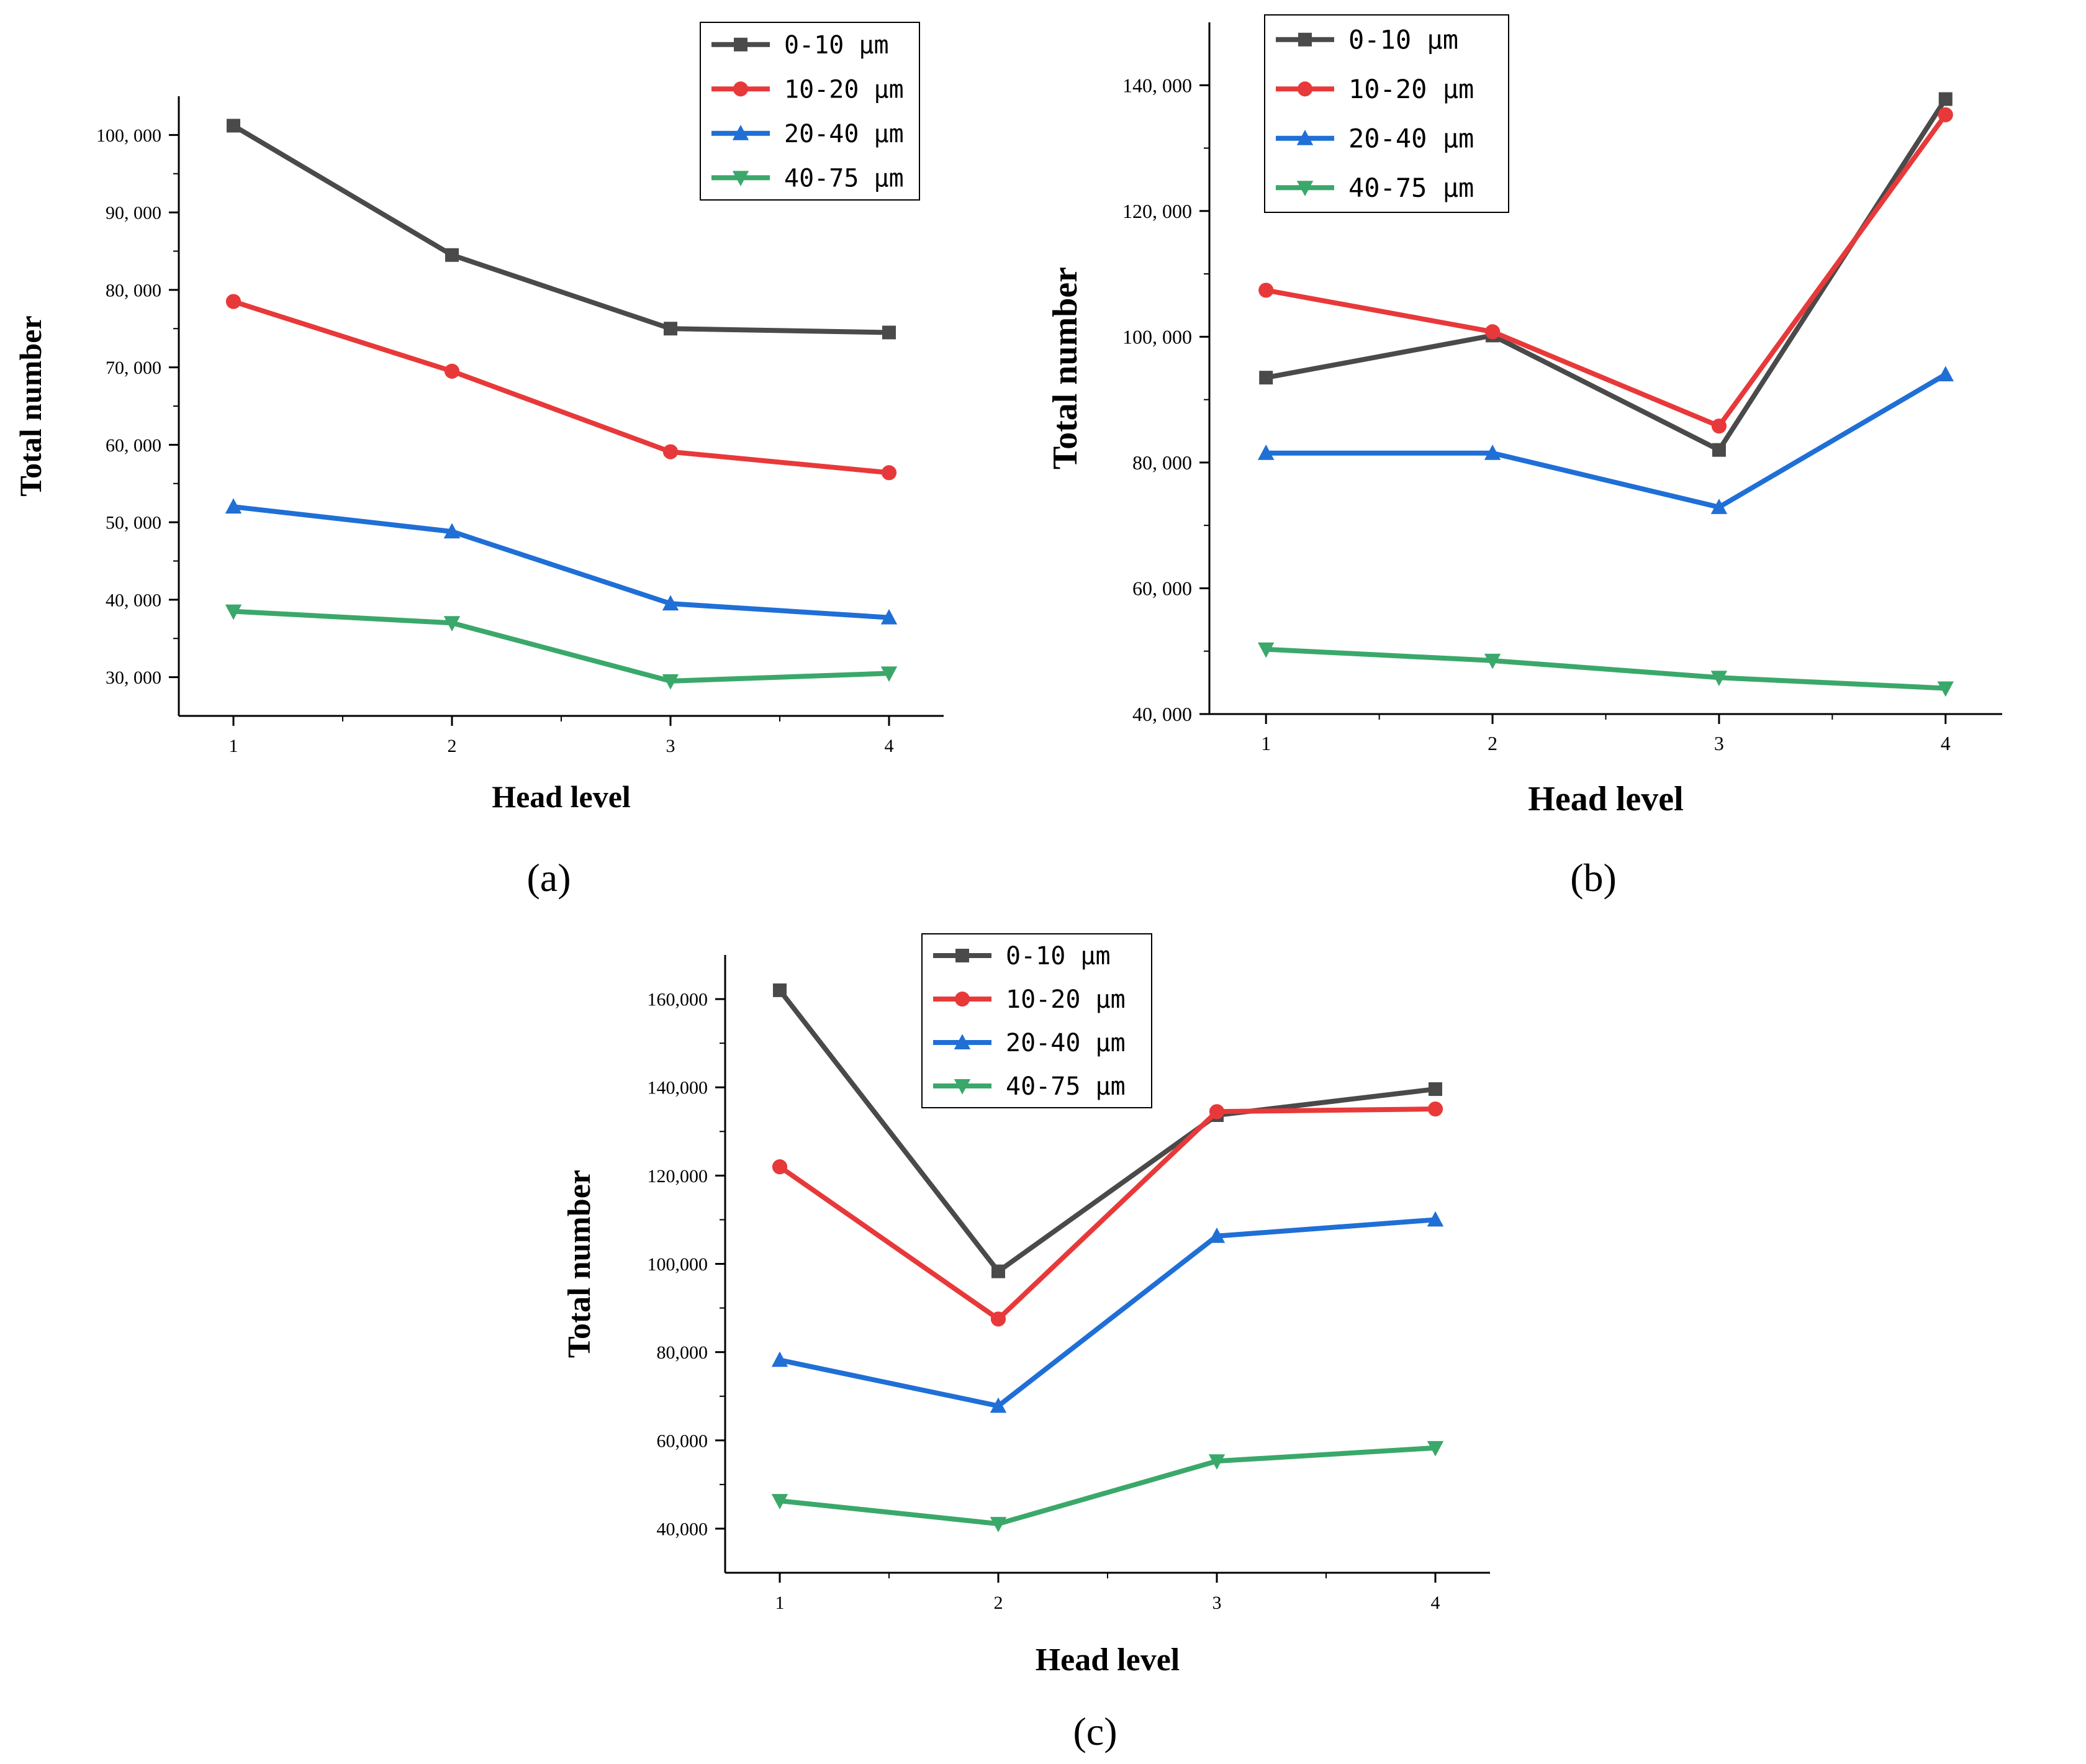 The image size is (2086, 1764). What do you see at coordinates (133, 677) in the screenshot?
I see `y-tick-label: 30, 000` at bounding box center [133, 677].